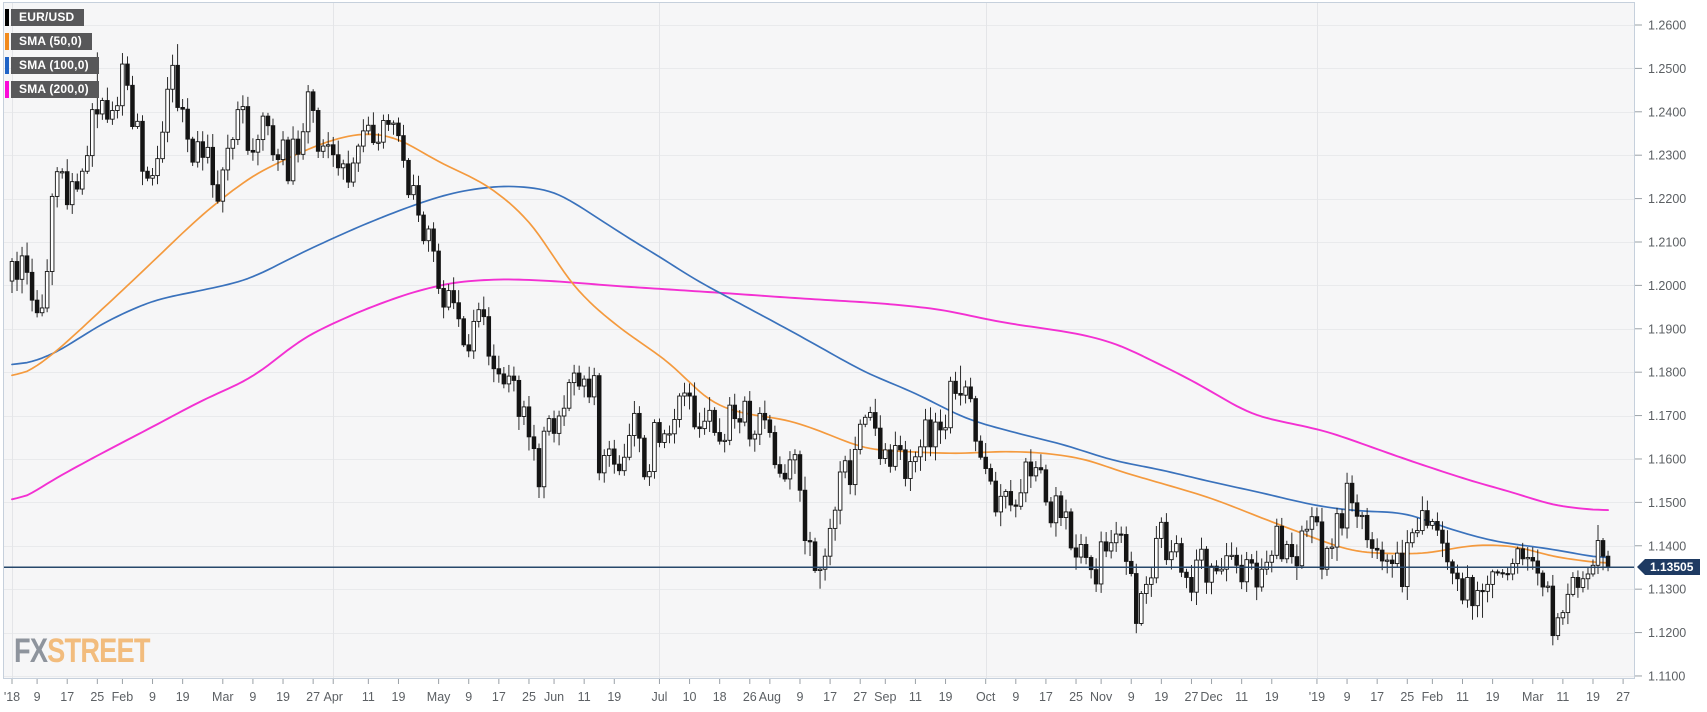 This screenshot has height=712, width=1707. Describe the element at coordinates (7, 41) in the screenshot. I see `sma50-color-bar-icon` at that location.